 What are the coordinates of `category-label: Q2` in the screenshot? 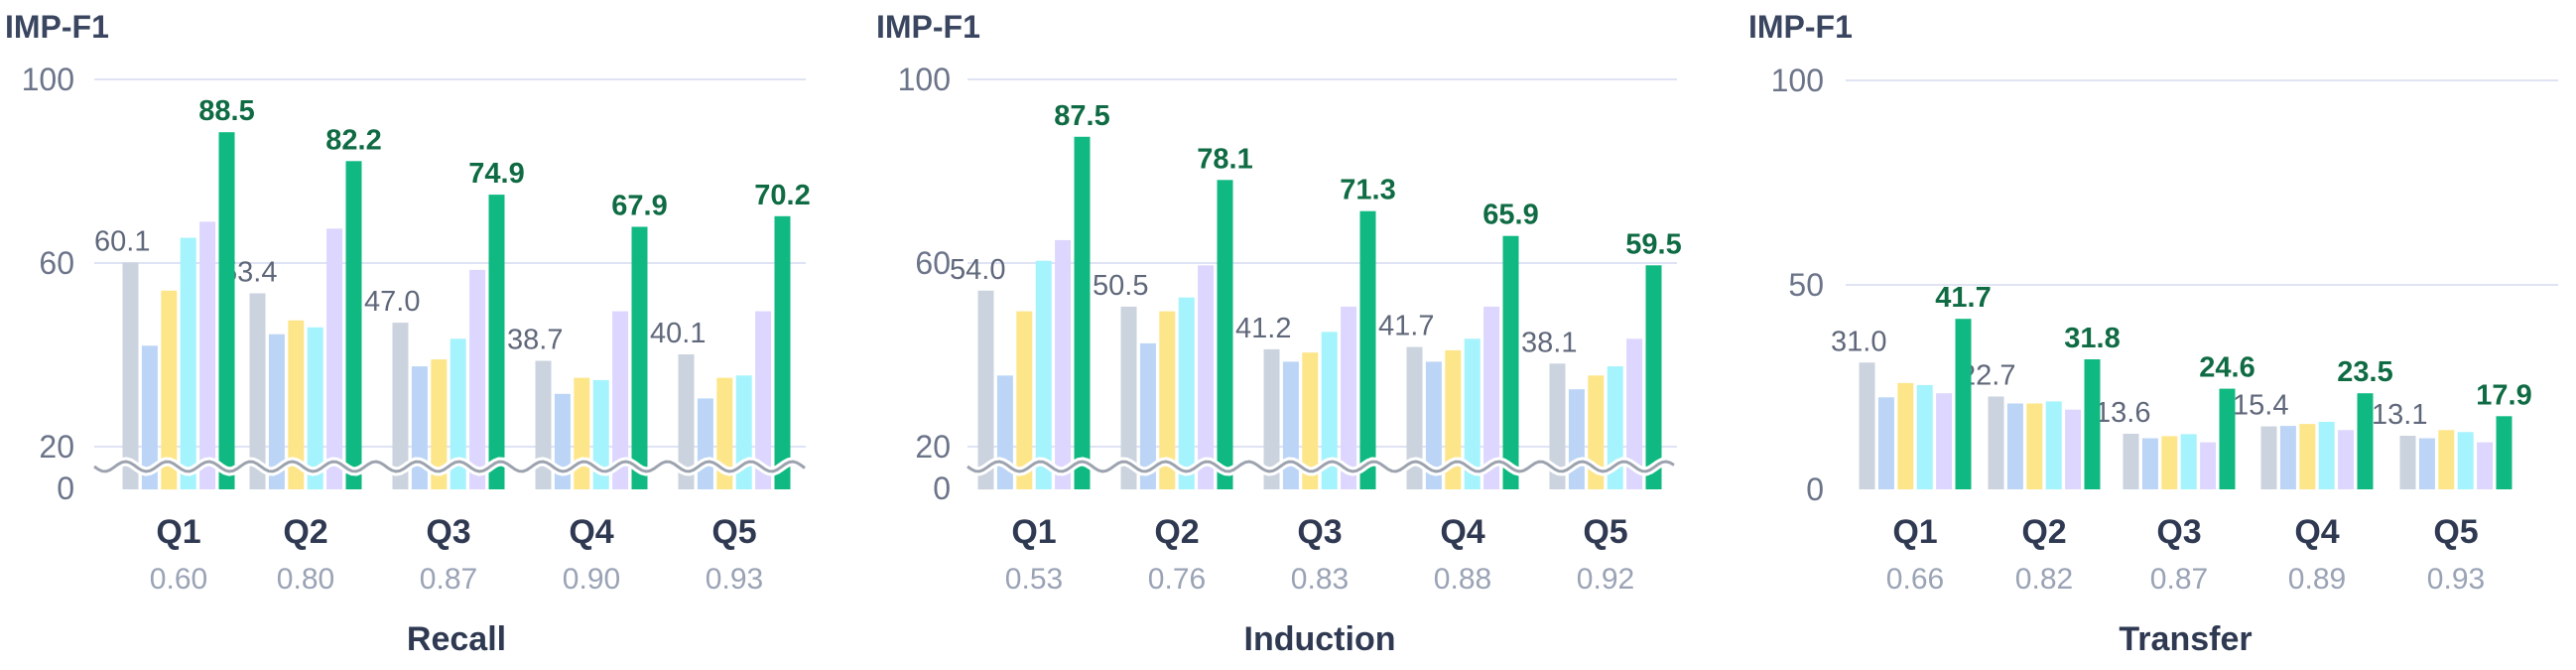 It's located at (1176, 532).